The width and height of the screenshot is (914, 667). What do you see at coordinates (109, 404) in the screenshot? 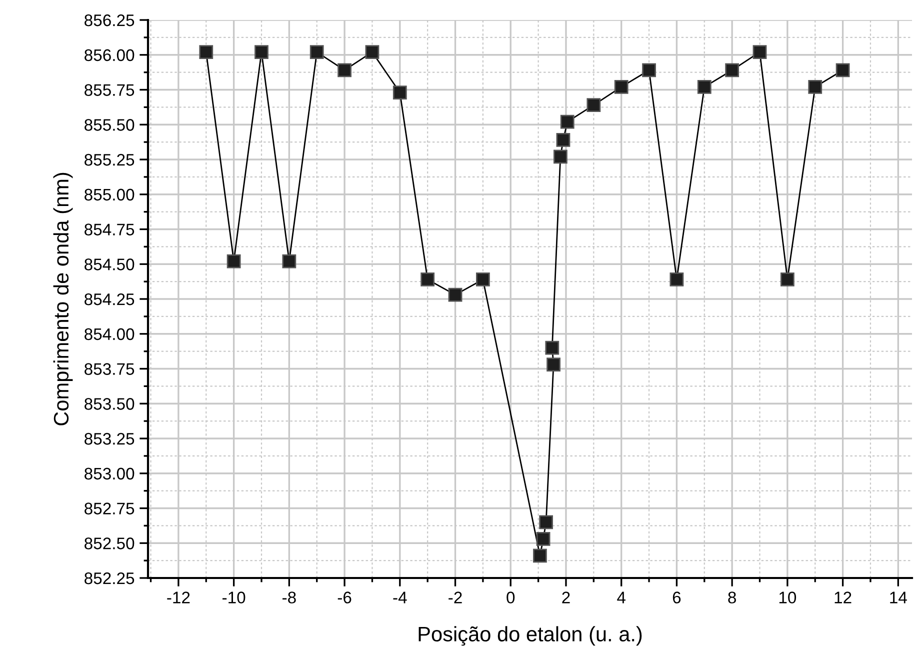
I see `y-tick-label: 853.50` at bounding box center [109, 404].